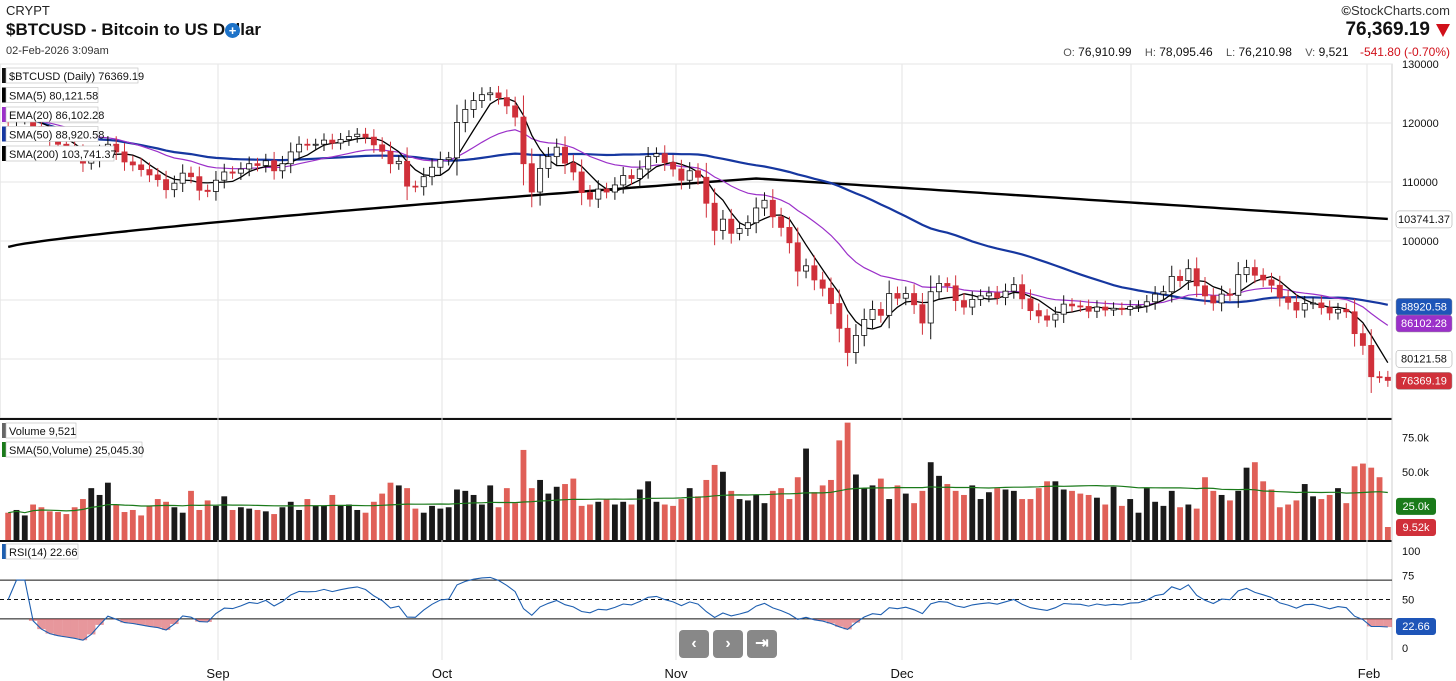 Image resolution: width=1456 pixels, height=681 pixels. I want to click on last-value-label: 103741.37, so click(1424, 220).